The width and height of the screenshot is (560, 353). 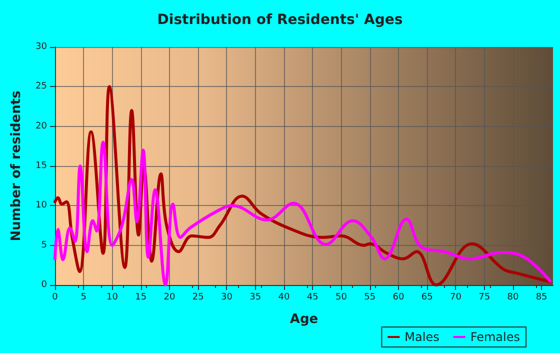 What do you see at coordinates (484, 297) in the screenshot?
I see `x-tick-label: 75` at bounding box center [484, 297].